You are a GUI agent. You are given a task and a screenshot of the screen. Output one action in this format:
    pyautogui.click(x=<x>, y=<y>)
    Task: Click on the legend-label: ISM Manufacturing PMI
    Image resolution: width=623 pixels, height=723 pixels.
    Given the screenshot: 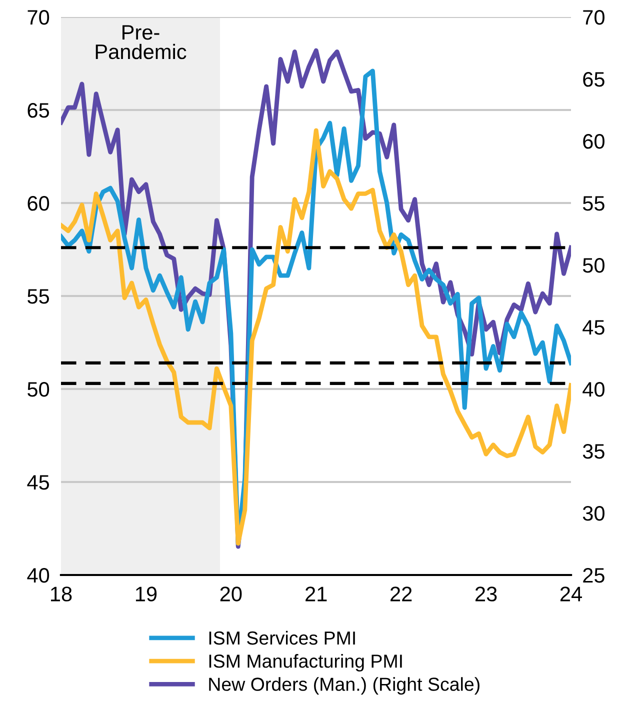 What is the action you would take?
    pyautogui.click(x=305, y=663)
    